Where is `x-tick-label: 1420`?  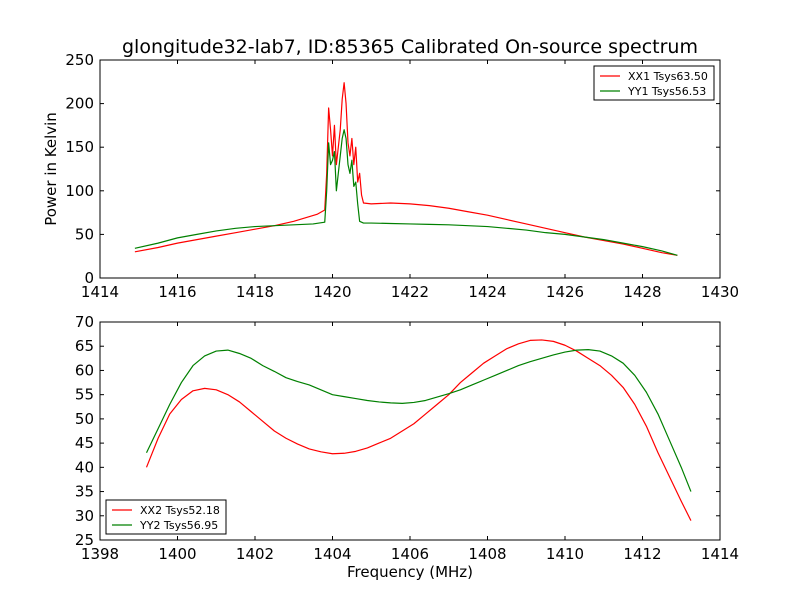
x-tick-label: 1420 is located at coordinates (332, 292).